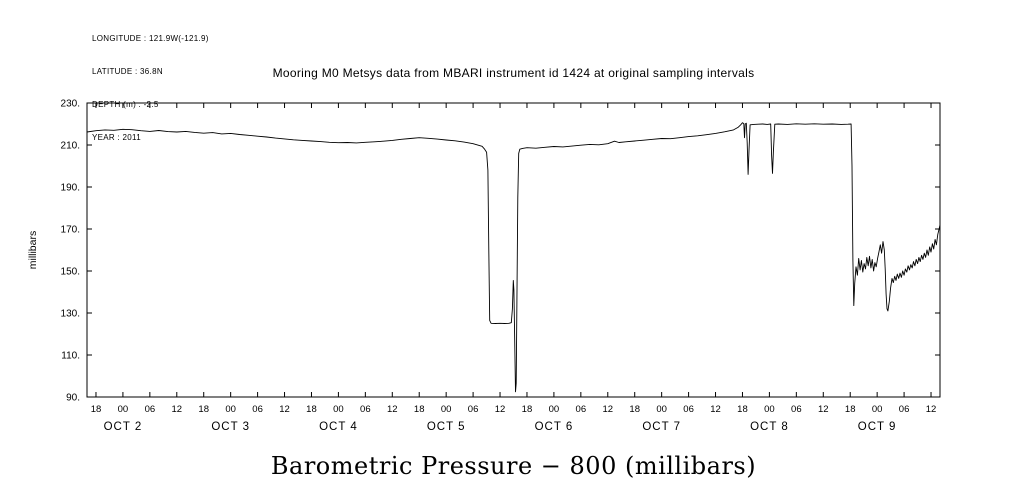  Describe the element at coordinates (70, 272) in the screenshot. I see `y-tick-label: 150.` at that location.